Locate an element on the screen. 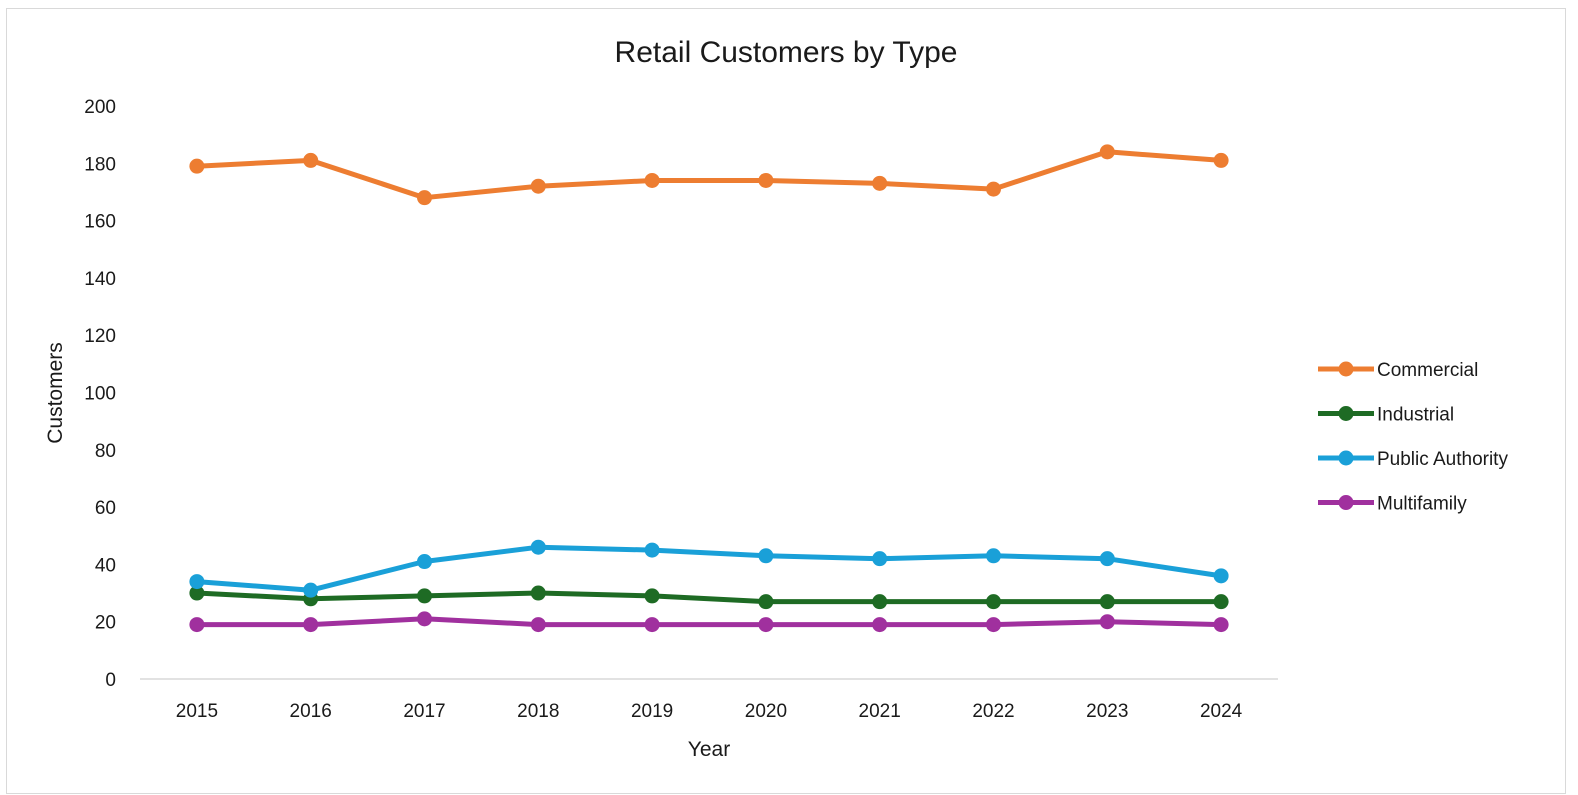 This screenshot has height=795, width=1578. legend-item-public-authority: Public Authority is located at coordinates (1413, 459).